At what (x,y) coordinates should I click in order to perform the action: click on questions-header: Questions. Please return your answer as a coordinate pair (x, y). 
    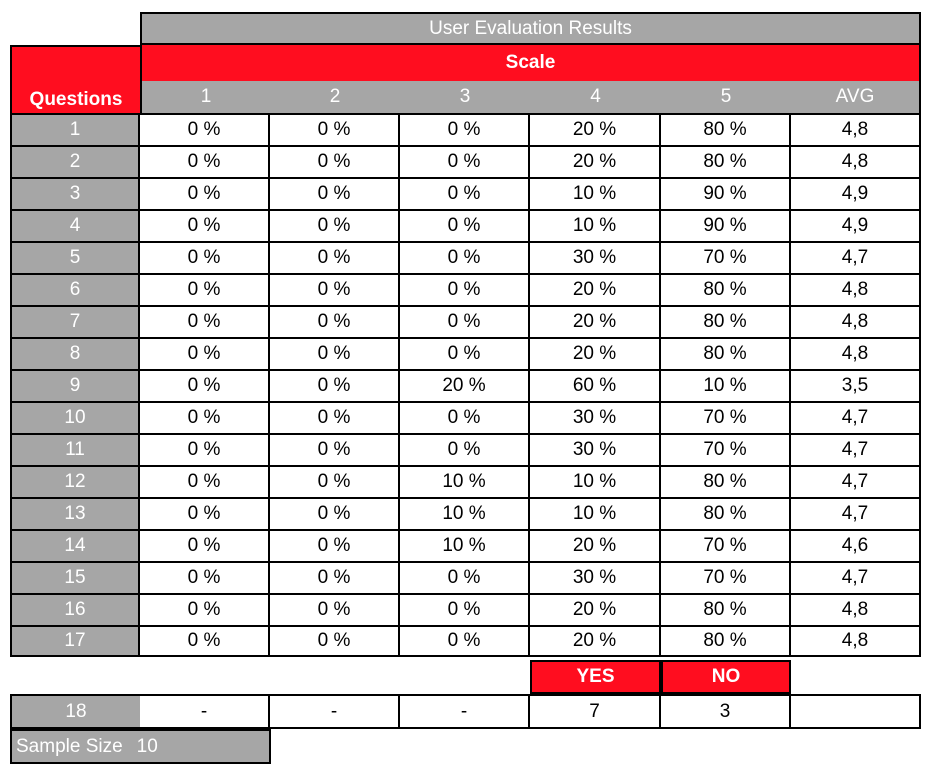
    Looking at the image, I should click on (75, 79).